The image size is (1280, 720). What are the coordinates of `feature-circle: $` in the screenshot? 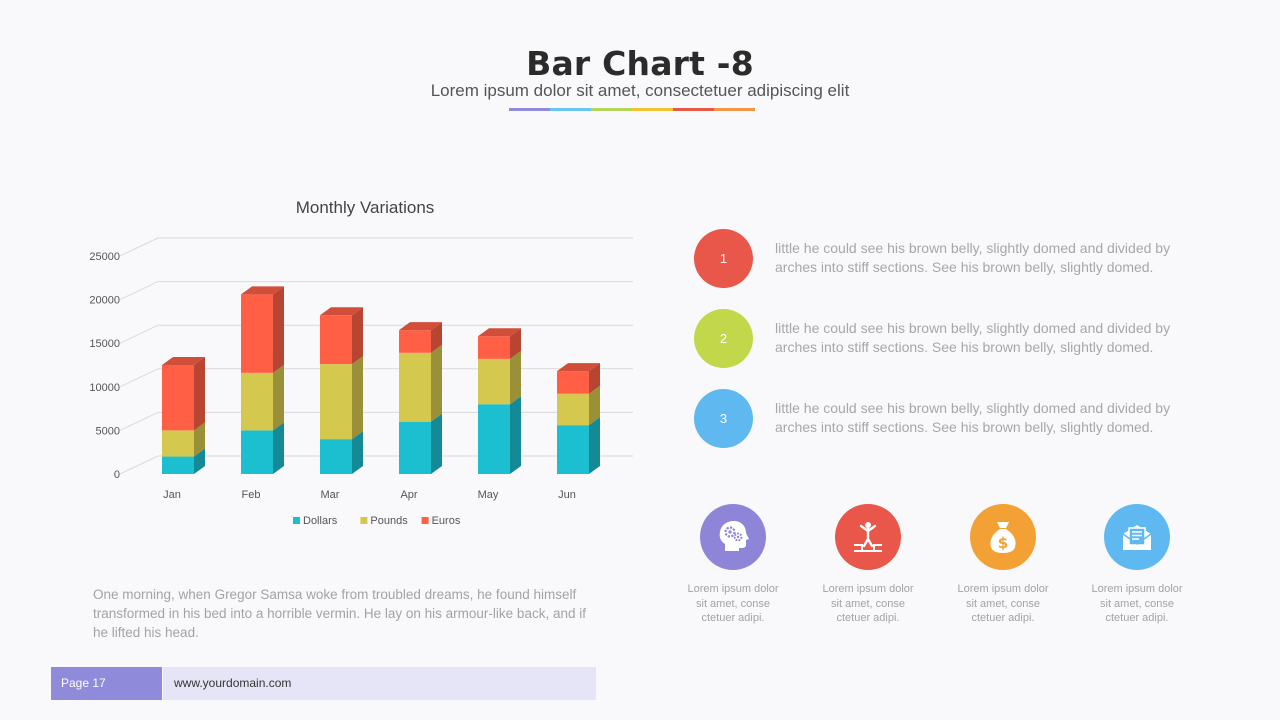 It's located at (1003, 537).